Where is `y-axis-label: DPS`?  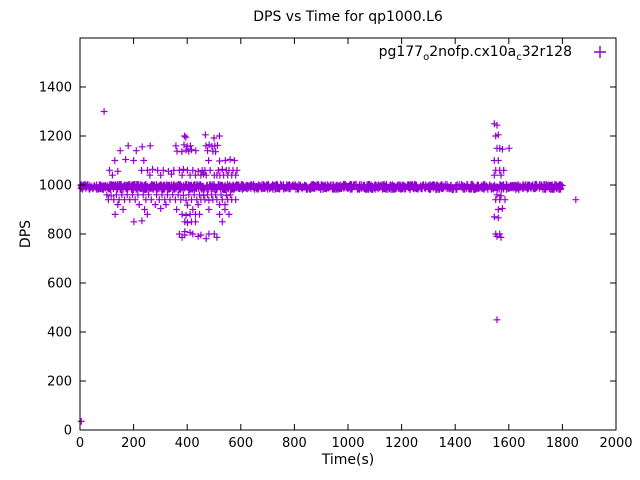
y-axis-label: DPS is located at coordinates (26, 234).